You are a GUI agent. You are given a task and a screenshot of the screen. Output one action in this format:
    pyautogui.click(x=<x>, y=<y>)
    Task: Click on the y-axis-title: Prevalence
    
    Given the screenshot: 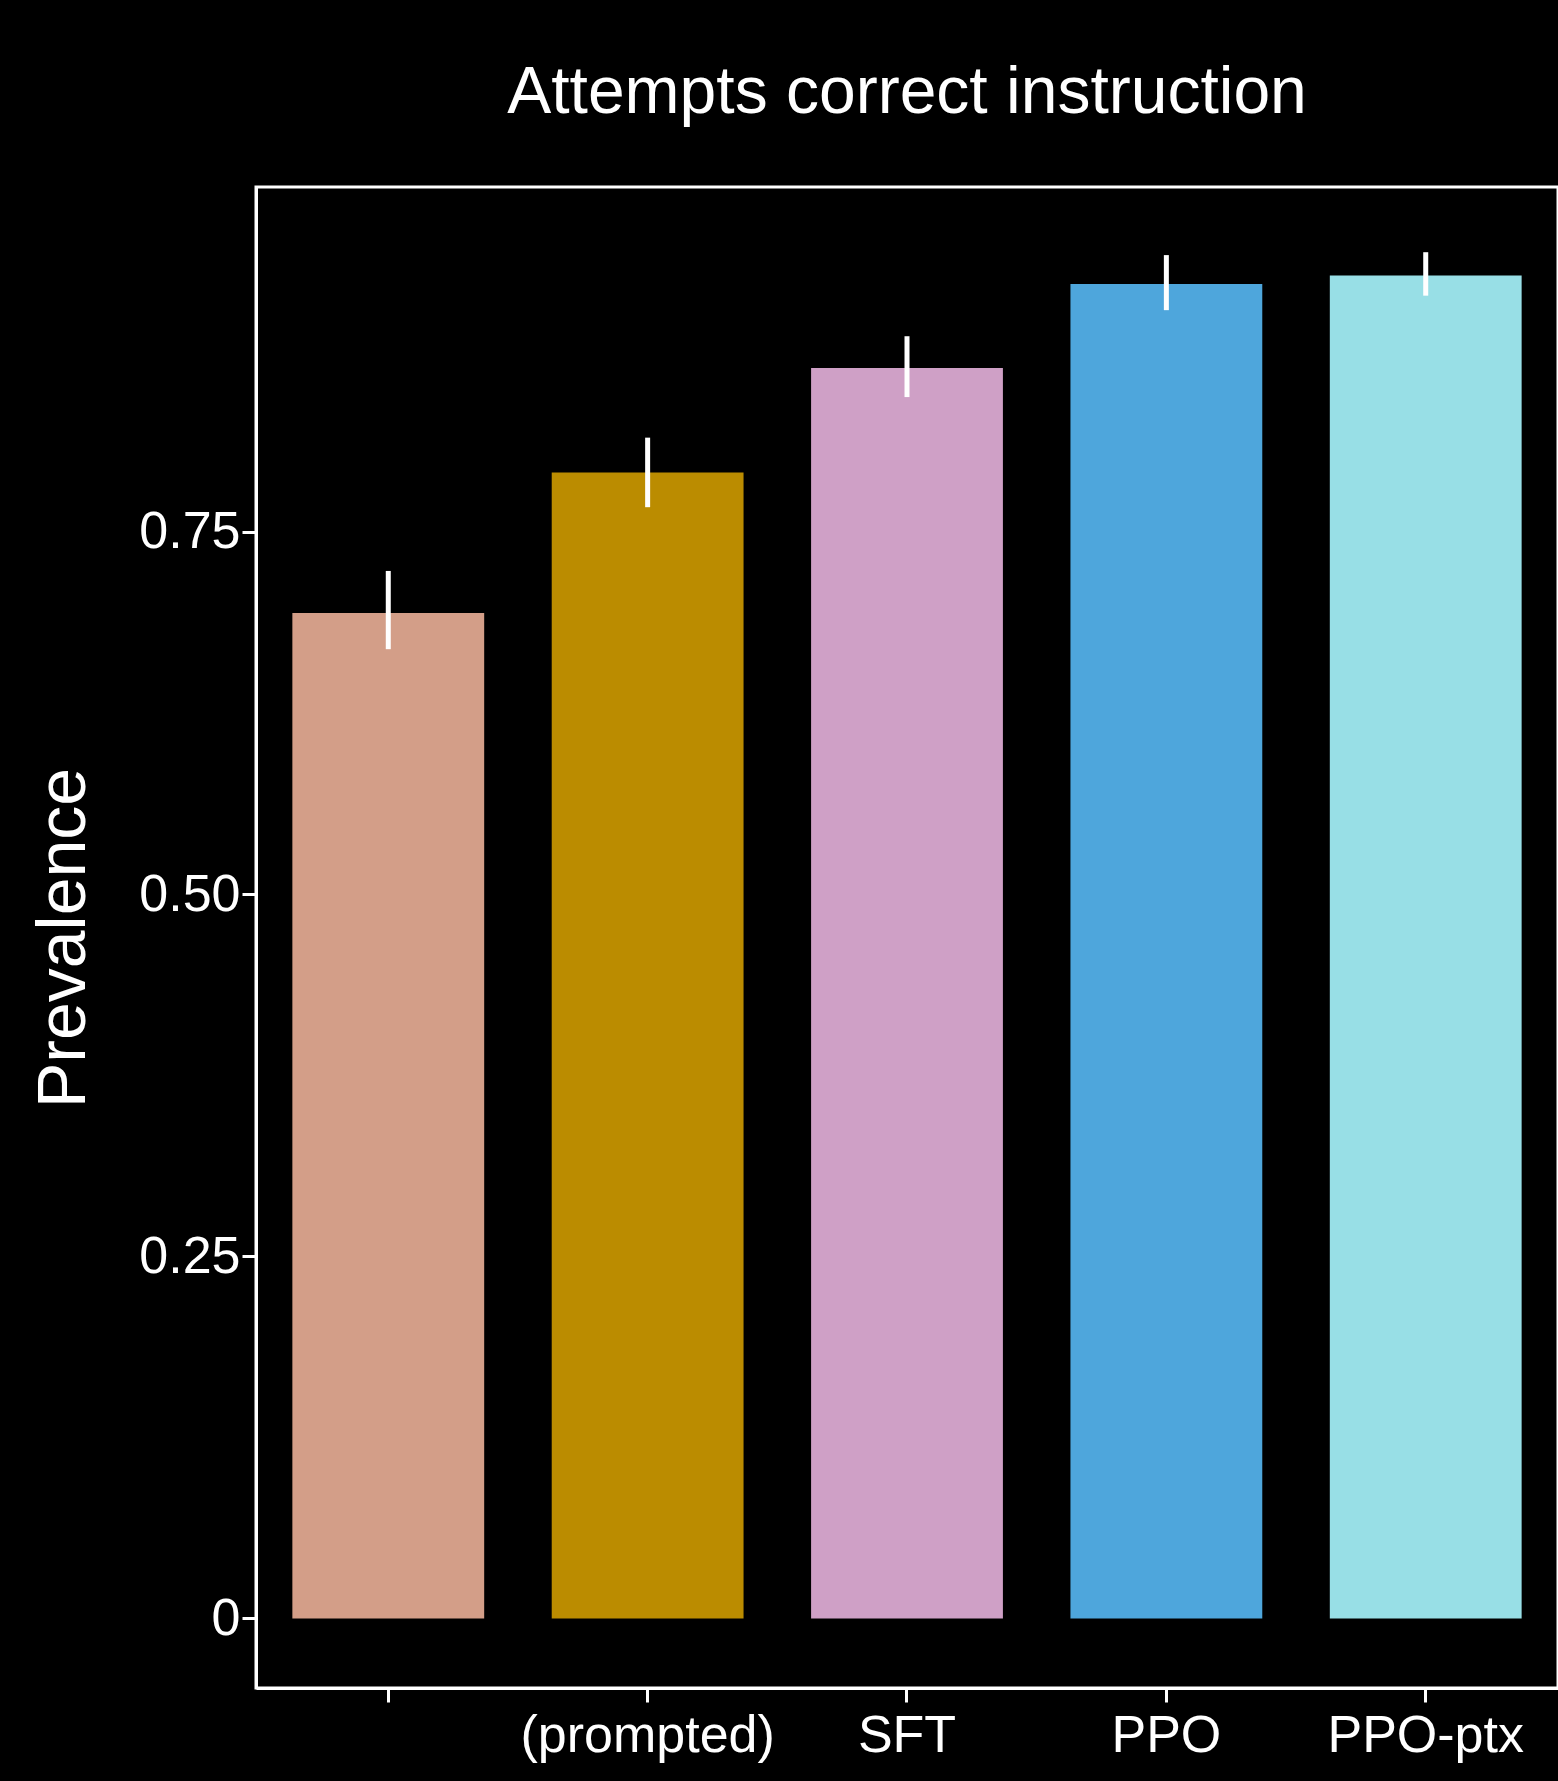 What is the action you would take?
    pyautogui.click(x=61, y=938)
    